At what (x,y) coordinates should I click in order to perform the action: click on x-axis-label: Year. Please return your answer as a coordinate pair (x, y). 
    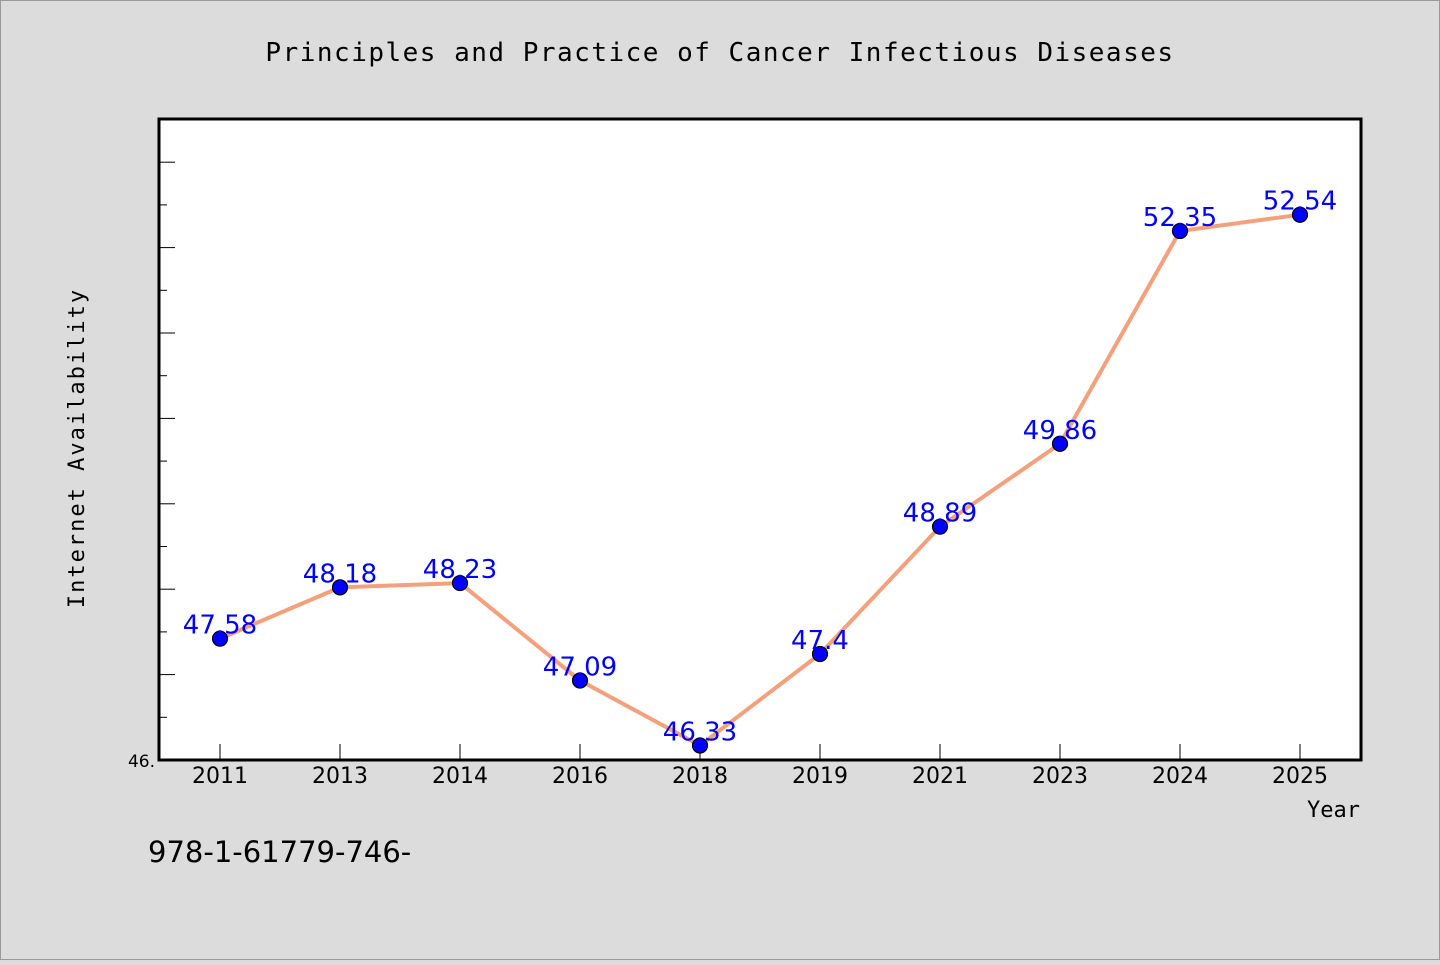
    Looking at the image, I should click on (1333, 810).